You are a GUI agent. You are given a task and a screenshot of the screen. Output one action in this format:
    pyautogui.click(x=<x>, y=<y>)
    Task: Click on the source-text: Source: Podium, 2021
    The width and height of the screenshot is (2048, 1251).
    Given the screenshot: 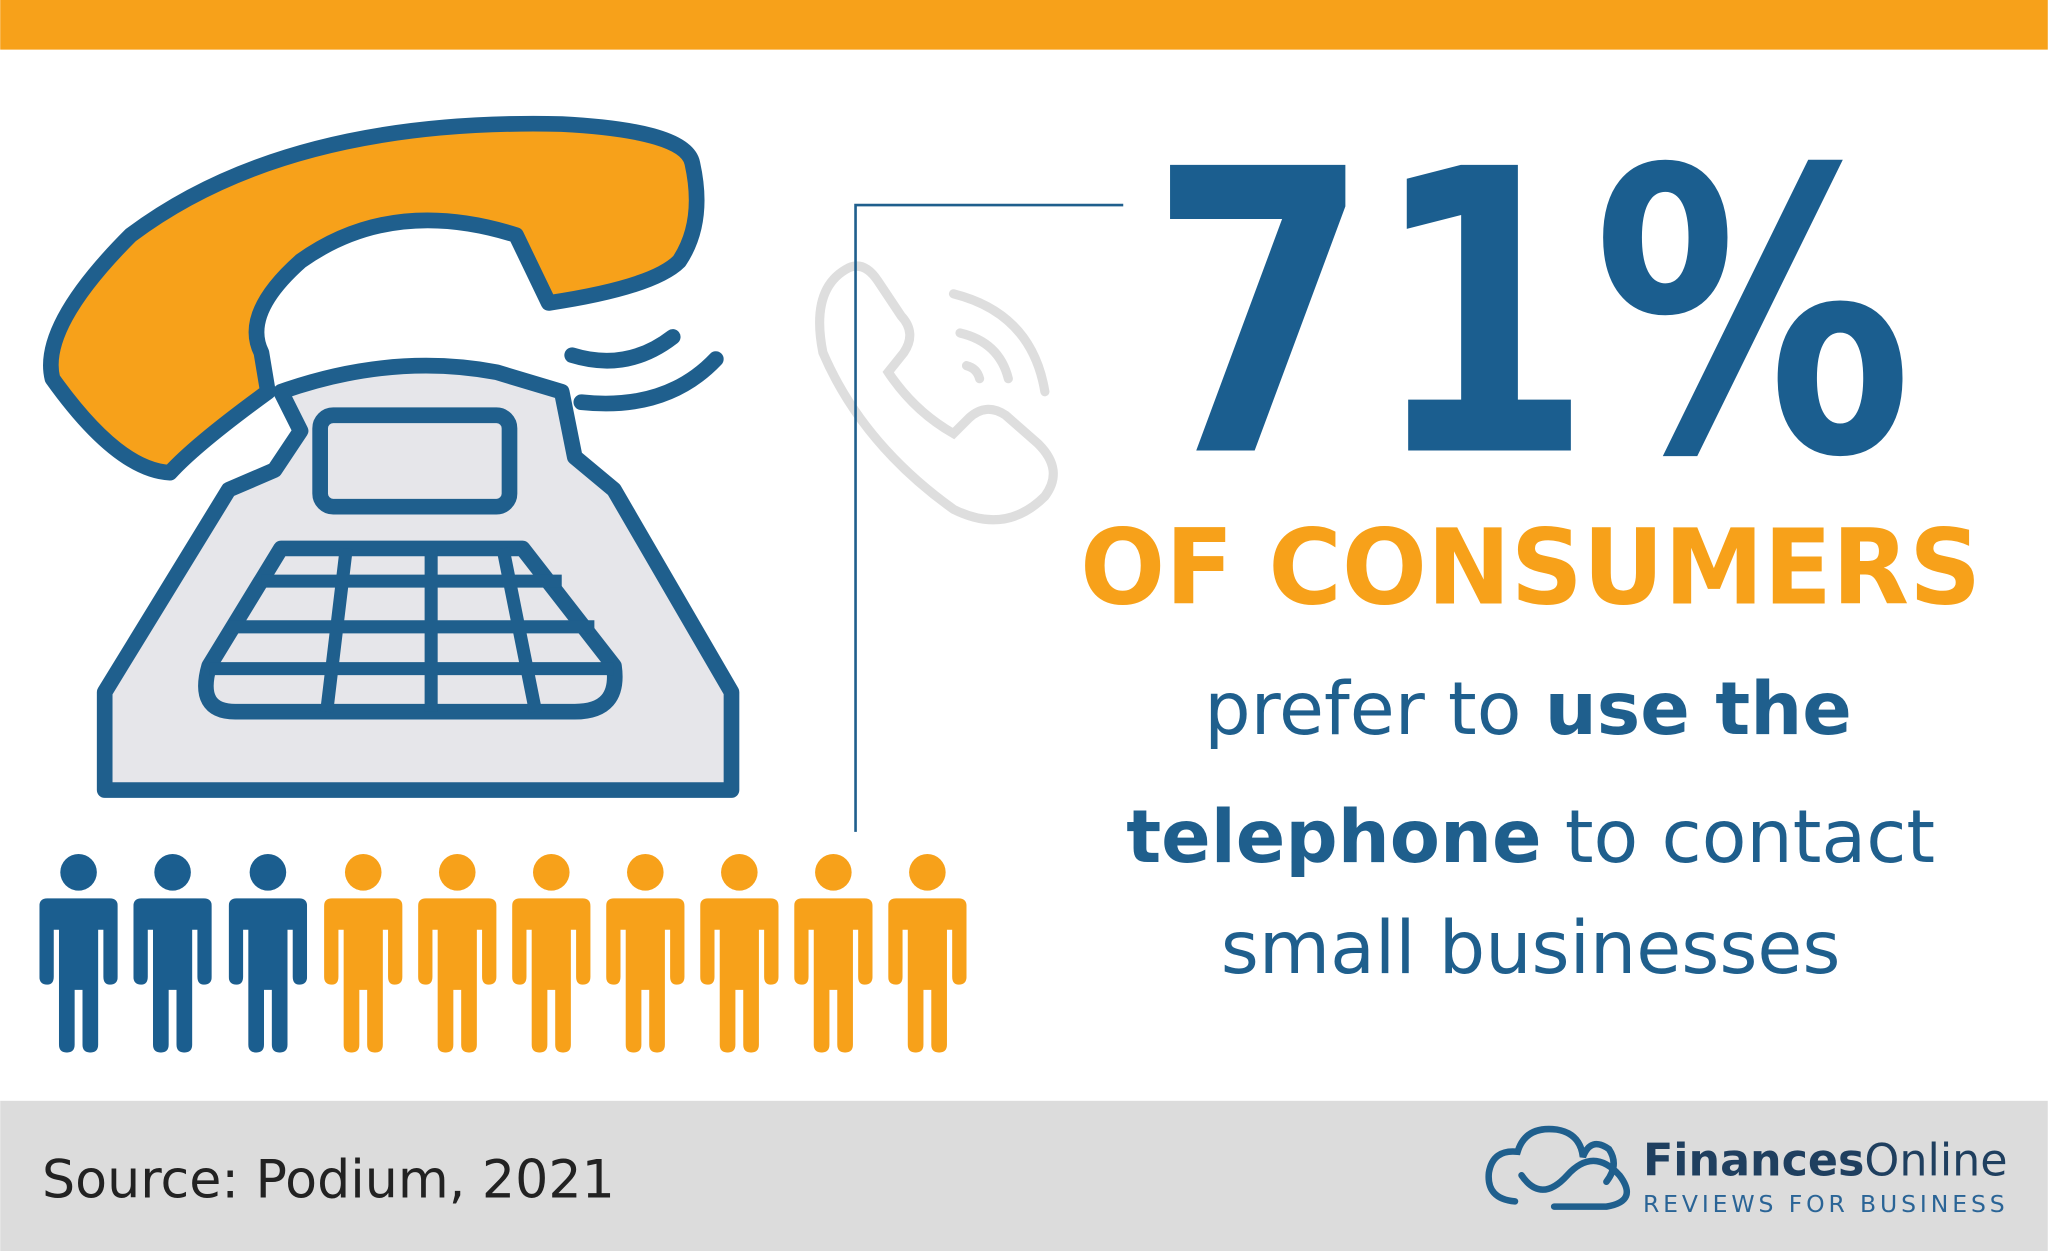 What is the action you would take?
    pyautogui.click(x=328, y=1180)
    